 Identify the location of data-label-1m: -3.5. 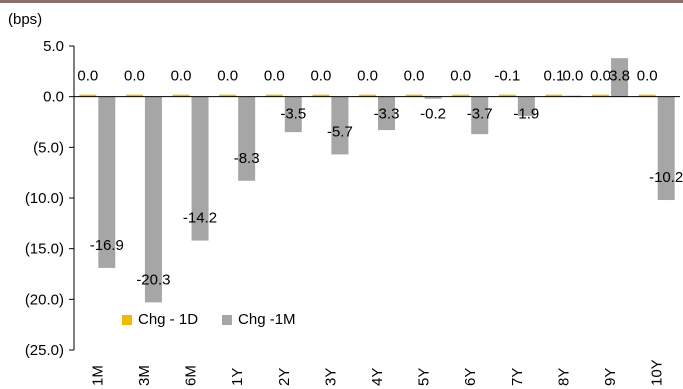
(293, 114).